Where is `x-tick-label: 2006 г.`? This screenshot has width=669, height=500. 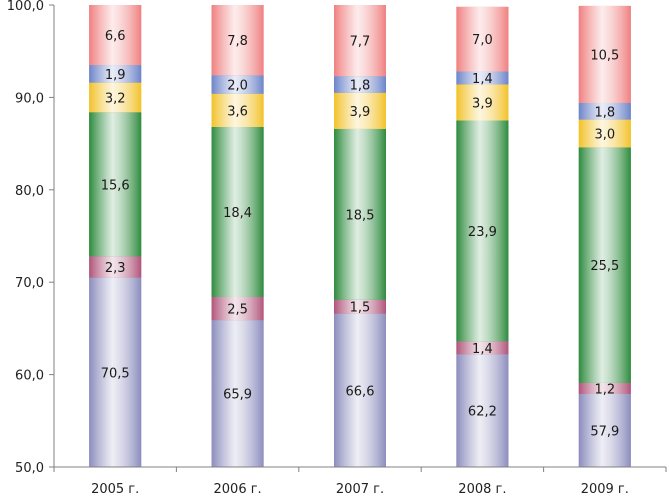
x-tick-label: 2006 г. is located at coordinates (238, 489).